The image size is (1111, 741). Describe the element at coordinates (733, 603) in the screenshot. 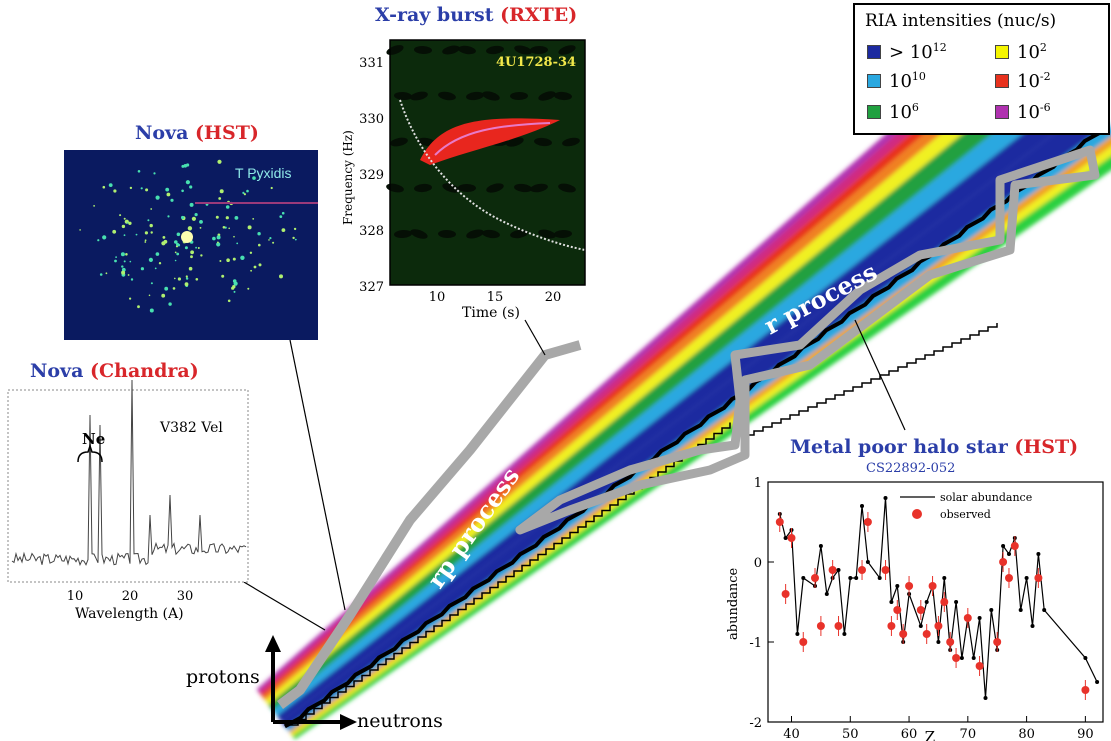

I see `halo-ylabel: abundance` at that location.